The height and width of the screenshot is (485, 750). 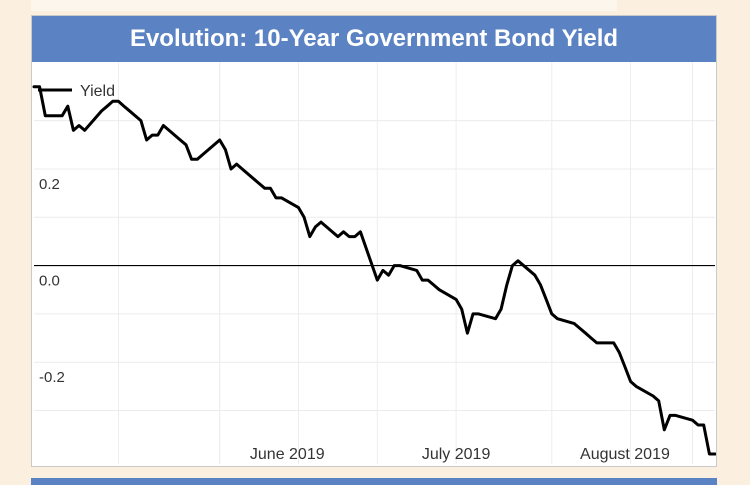 I want to click on y-tick-label: -0.2, so click(x=52, y=377).